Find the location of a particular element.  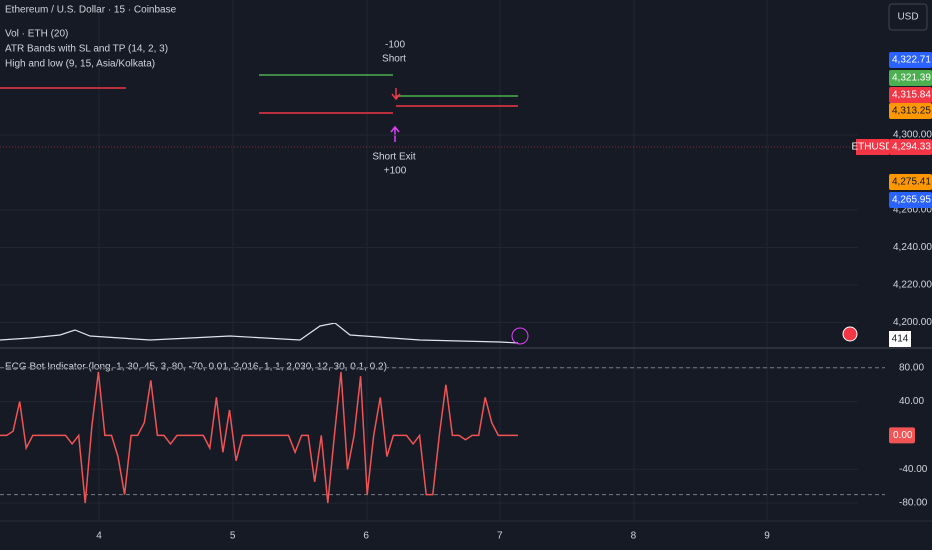

indicator-label: High and low (9, 15, Asia/Kolkata) is located at coordinates (80, 64).